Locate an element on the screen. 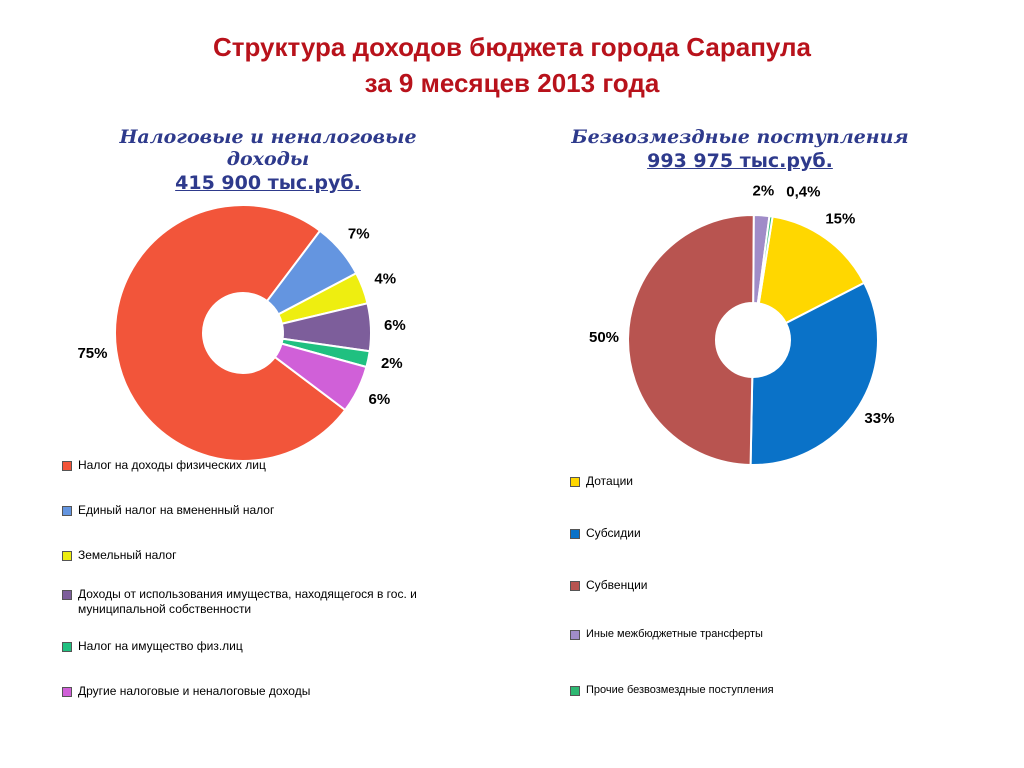  legend-label: Единый налог на вмененный налог is located at coordinates (176, 510).